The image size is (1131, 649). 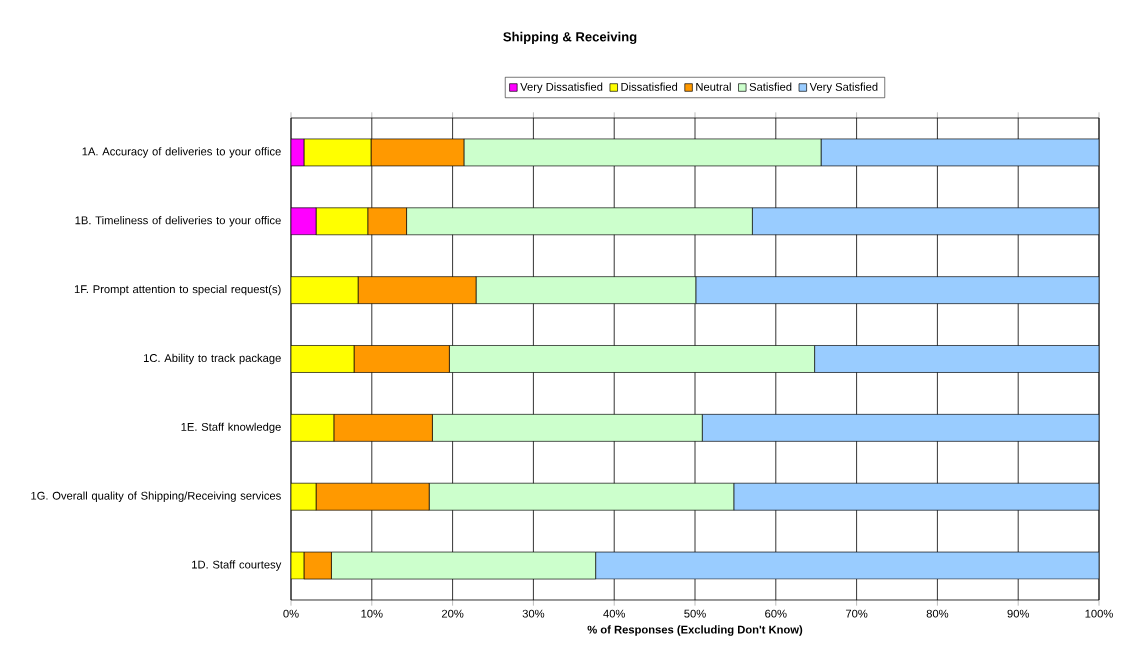 I want to click on y-tick-label: 1G. Overall quality of Shipping/Receiving services, so click(x=156, y=496).